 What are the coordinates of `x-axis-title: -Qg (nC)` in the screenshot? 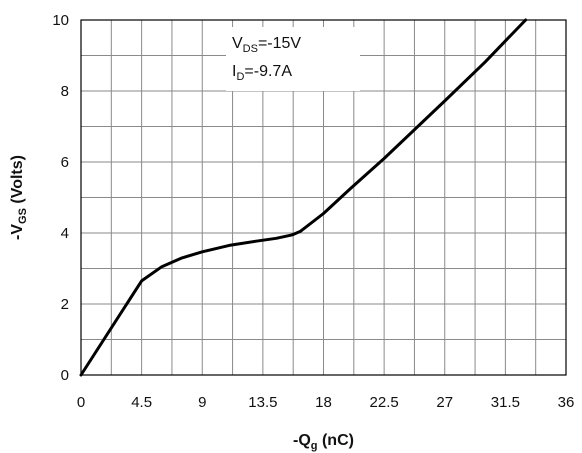 It's located at (323, 442).